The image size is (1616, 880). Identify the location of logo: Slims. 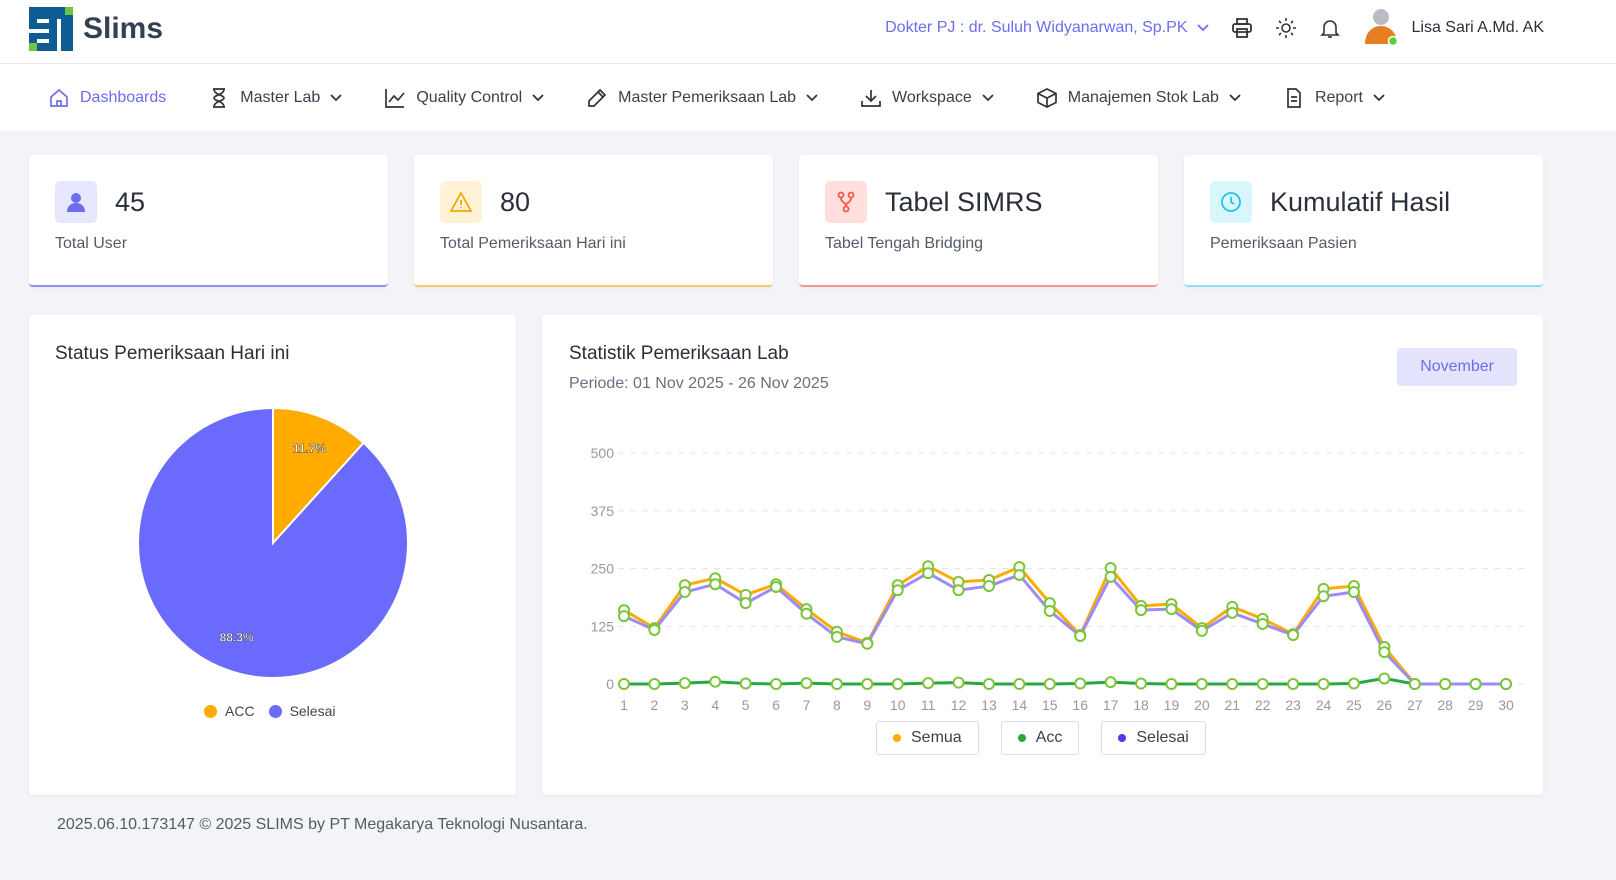
(96, 29).